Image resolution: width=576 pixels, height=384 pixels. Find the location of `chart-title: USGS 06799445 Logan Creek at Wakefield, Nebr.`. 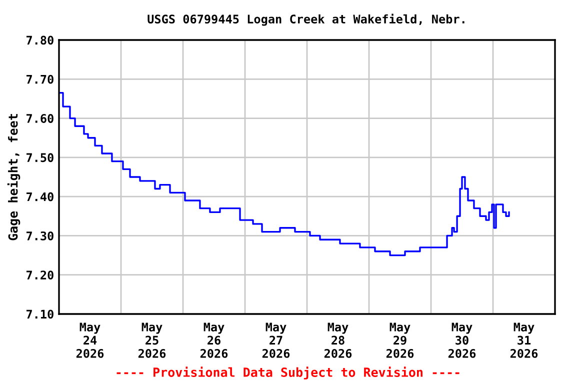

chart-title: USGS 06799445 Logan Creek at Wakefield, Nebr. is located at coordinates (306, 20).